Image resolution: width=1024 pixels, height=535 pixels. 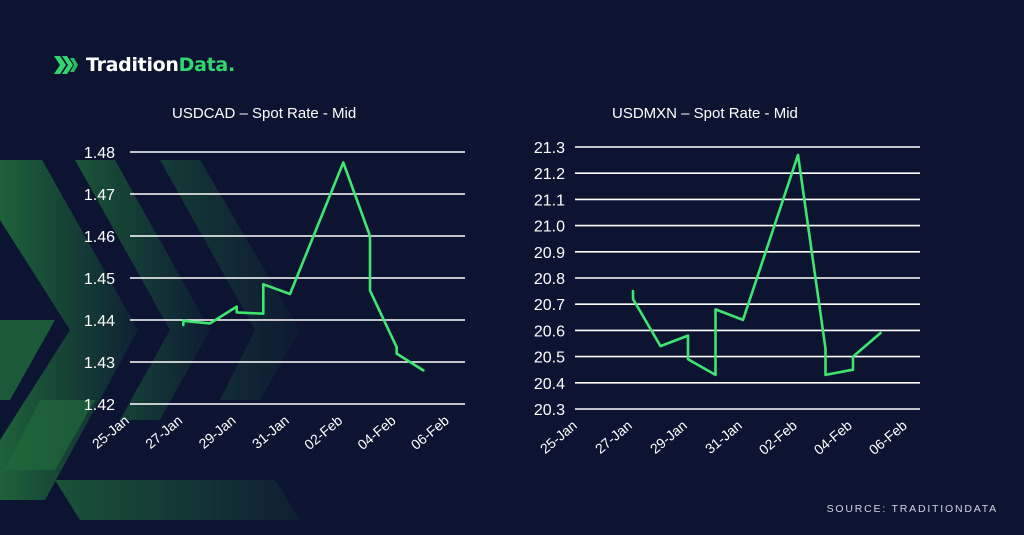 I want to click on usdmxn-y-tick-label: 21.1, so click(x=549, y=200).